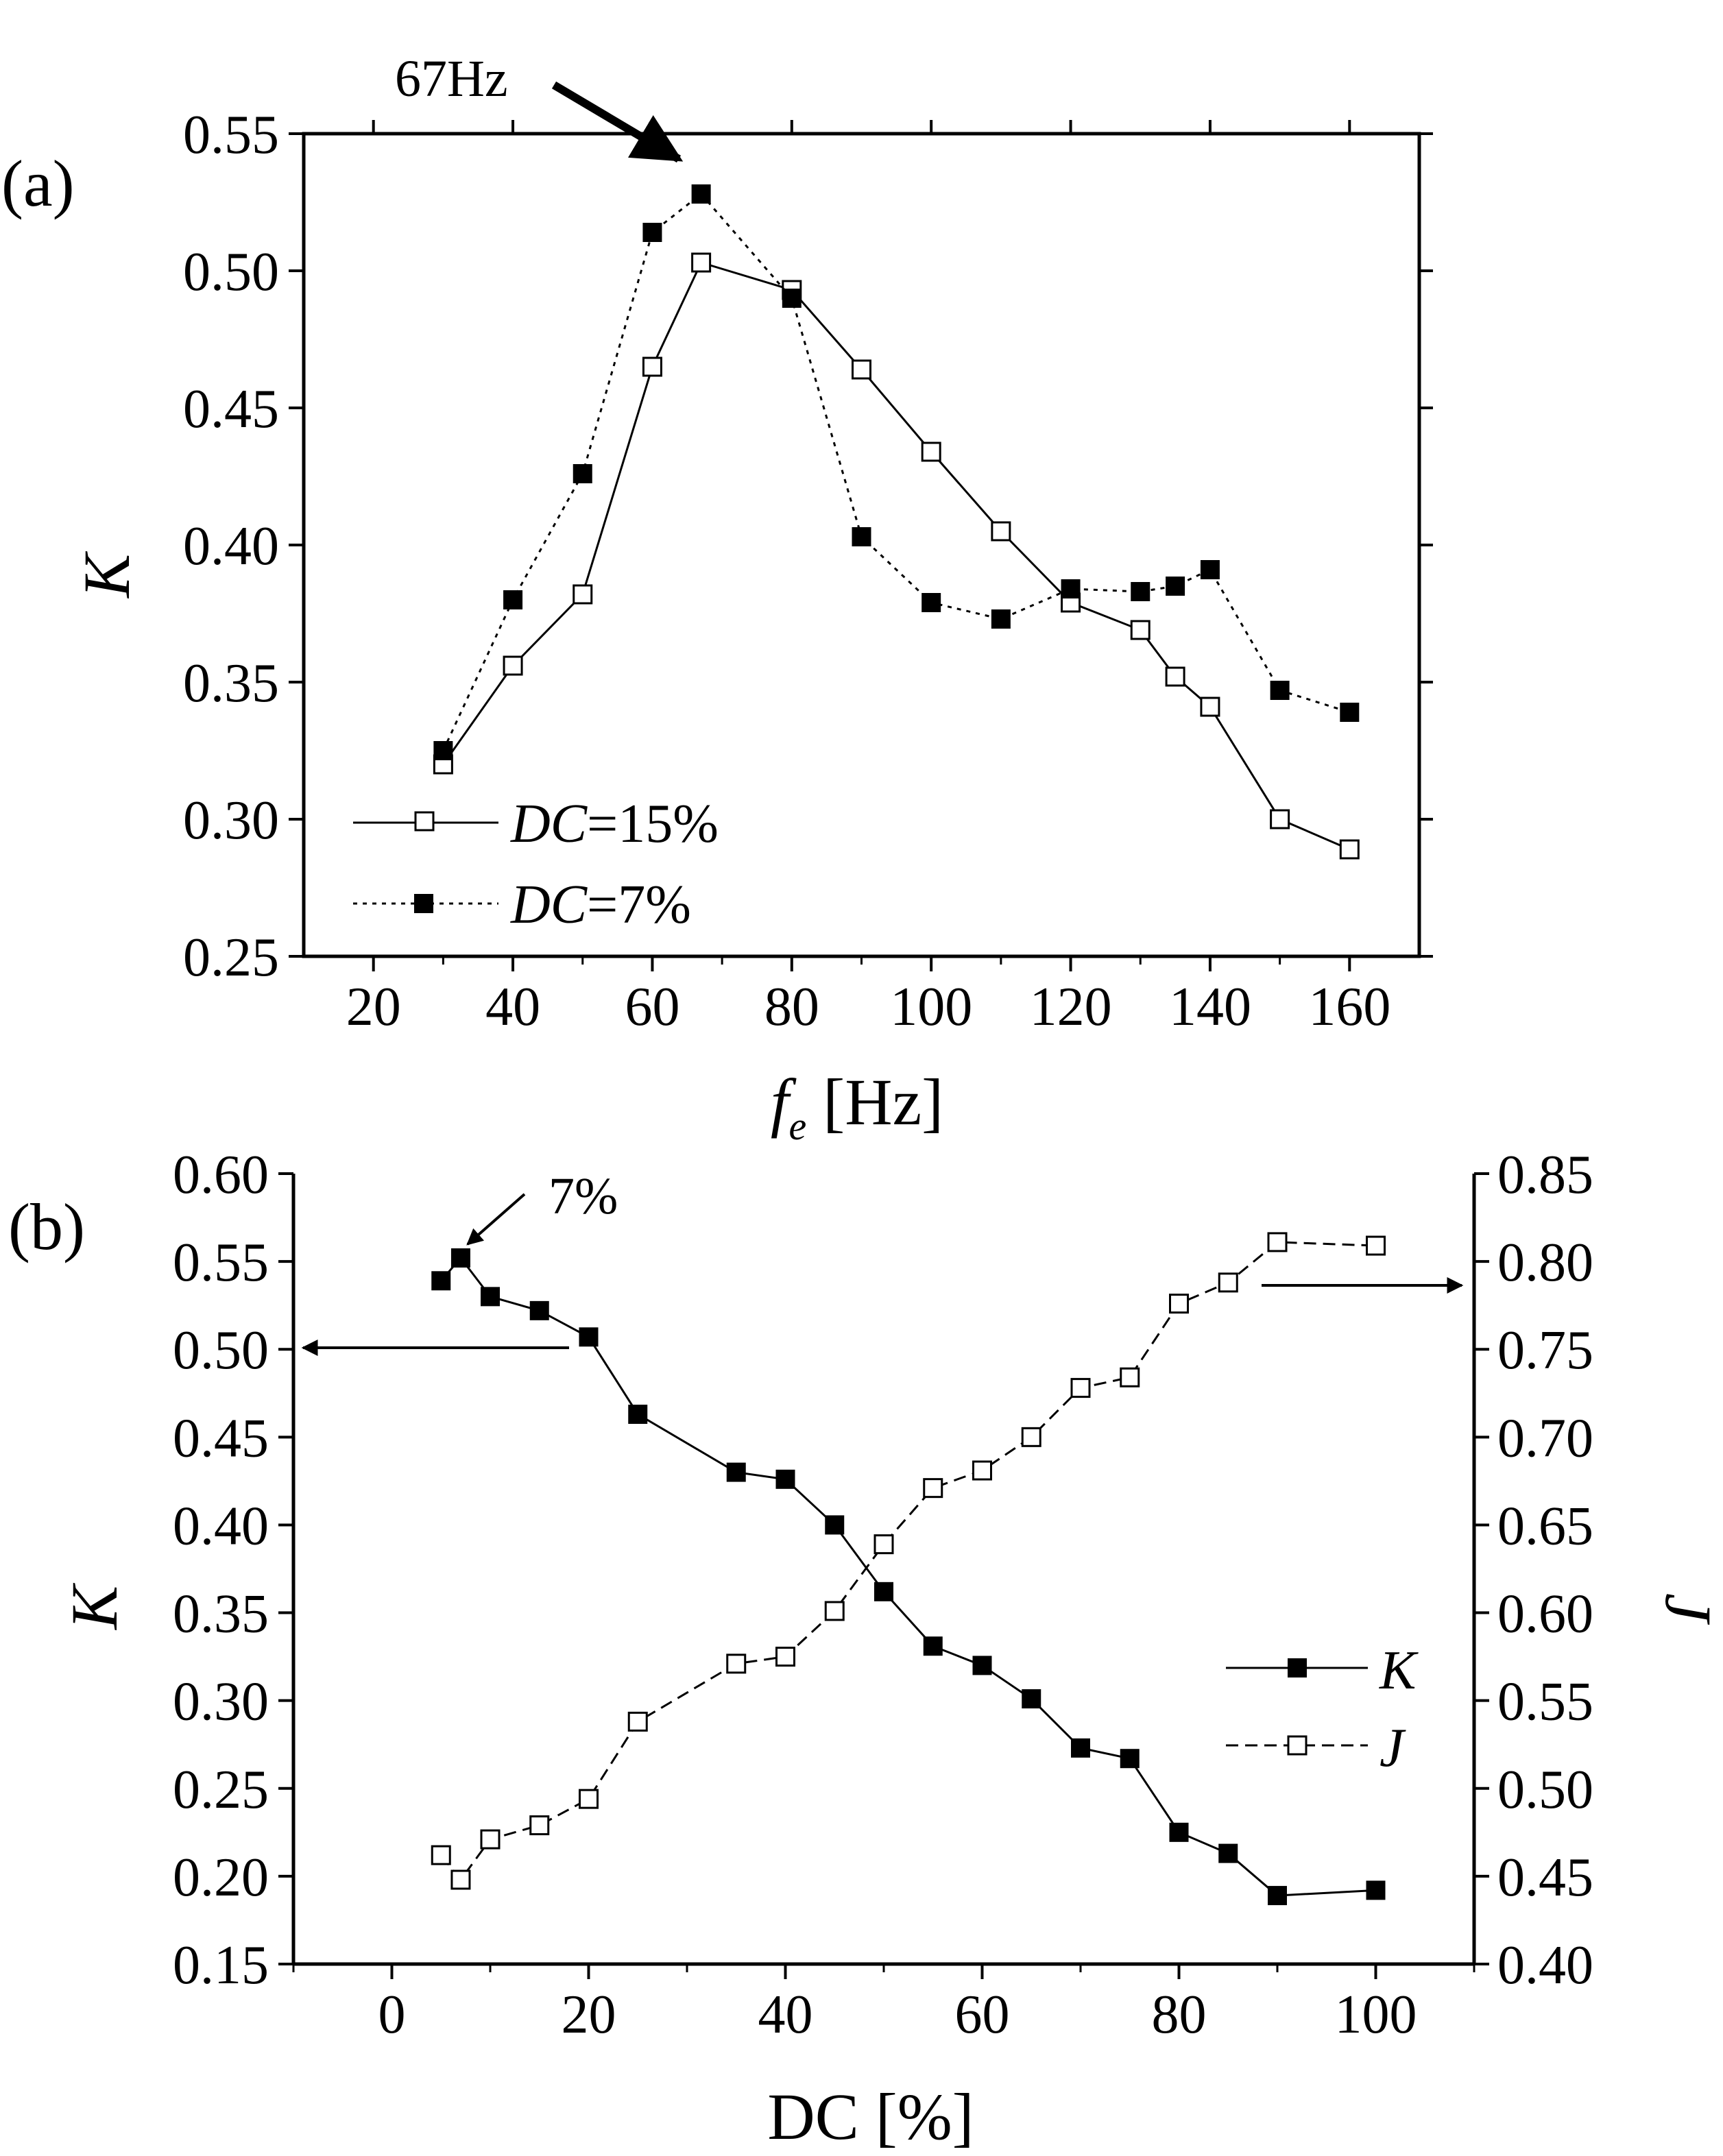 Image resolution: width=1723 pixels, height=2156 pixels. I want to click on y2-tick-label-b: 0.65, so click(1545, 1526).